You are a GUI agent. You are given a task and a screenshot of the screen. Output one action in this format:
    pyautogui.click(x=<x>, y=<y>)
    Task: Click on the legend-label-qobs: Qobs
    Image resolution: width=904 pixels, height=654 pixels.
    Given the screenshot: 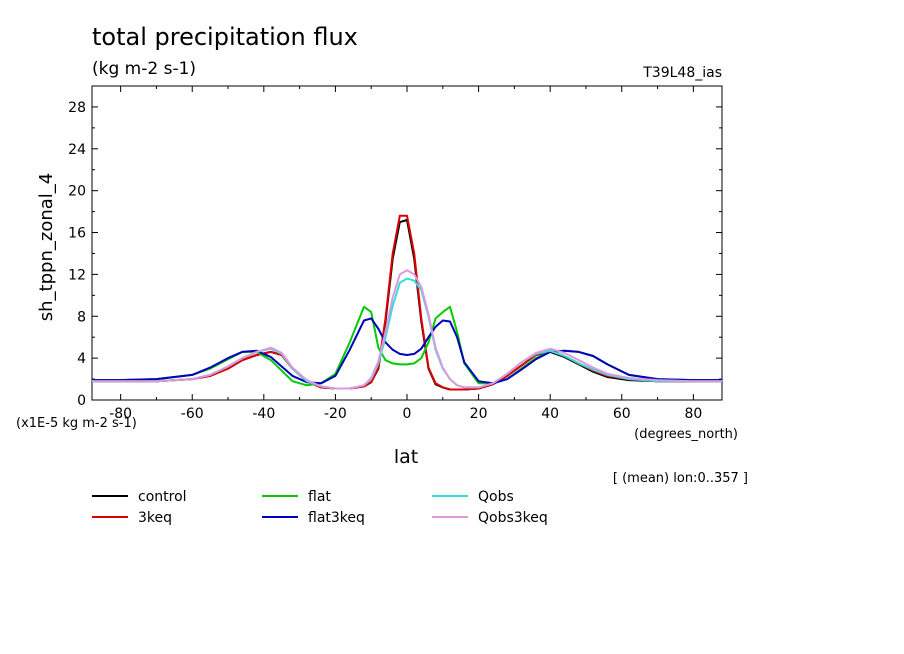 What is the action you would take?
    pyautogui.click(x=496, y=497)
    